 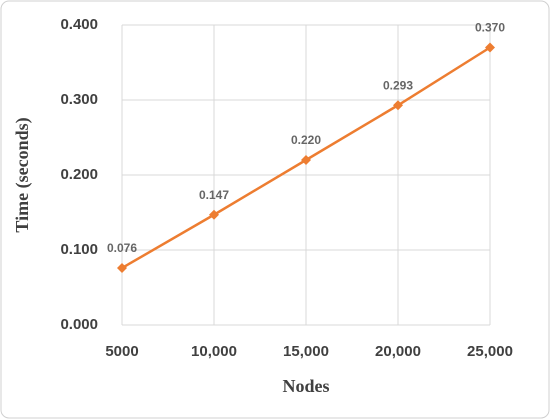 I want to click on data-label: 0.370, so click(x=490, y=28).